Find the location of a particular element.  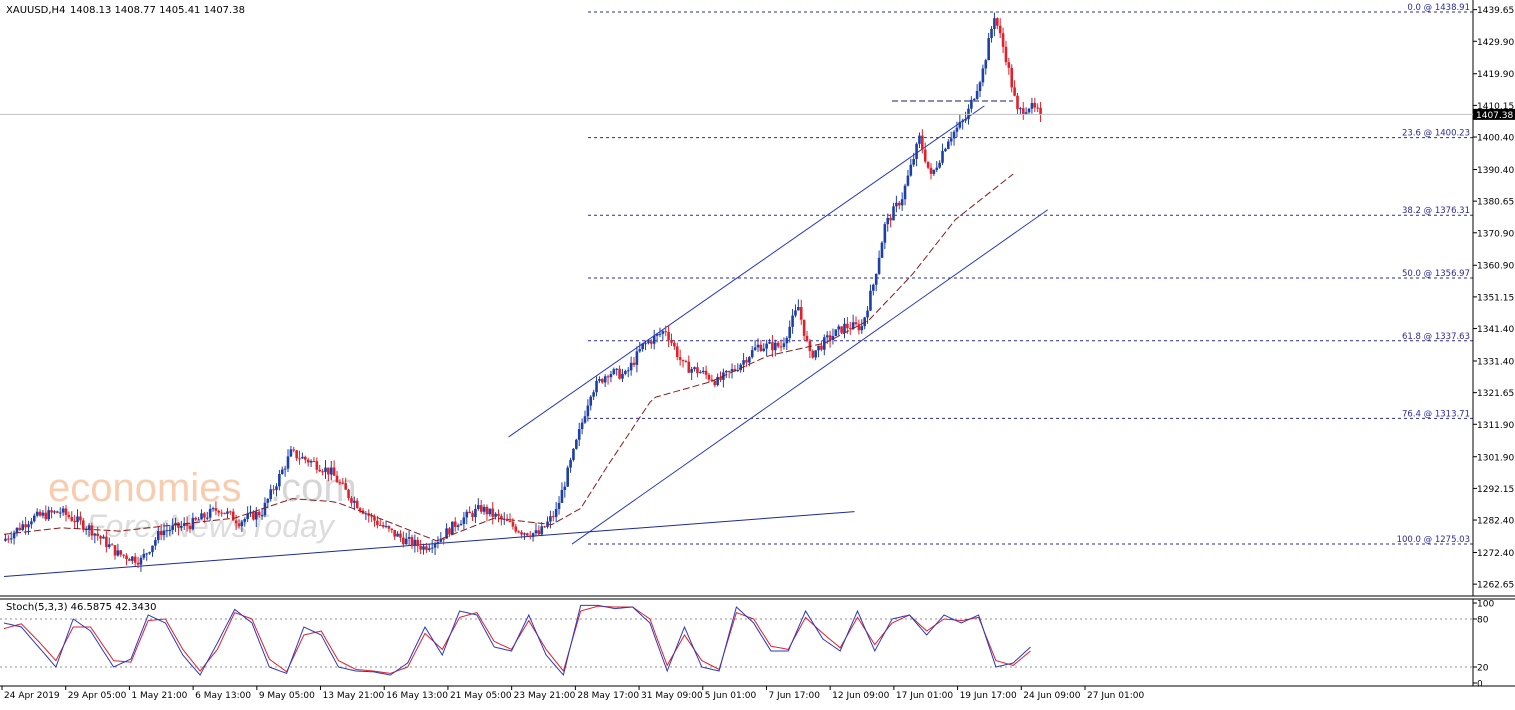

time-tick-label: 6 May 13:00 is located at coordinates (223, 696).